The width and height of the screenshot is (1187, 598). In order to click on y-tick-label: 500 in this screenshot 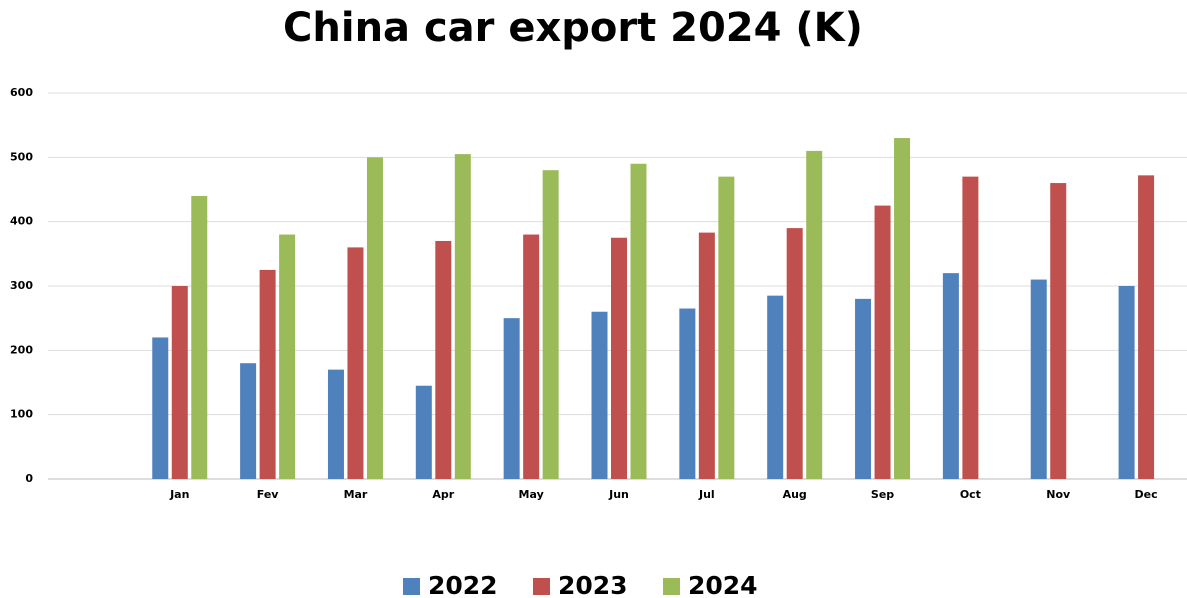, I will do `click(21, 156)`.